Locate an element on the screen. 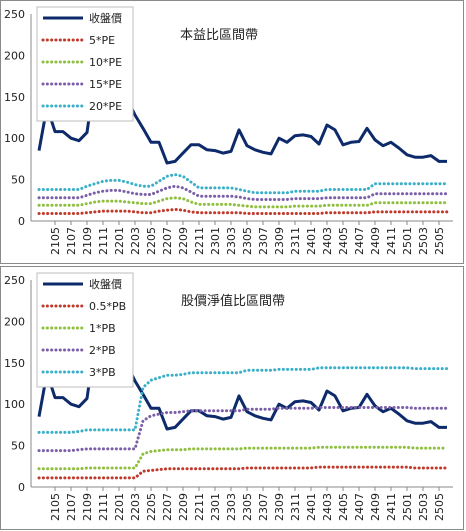  pb-x-tick-label: 2405 is located at coordinates (343, 507).